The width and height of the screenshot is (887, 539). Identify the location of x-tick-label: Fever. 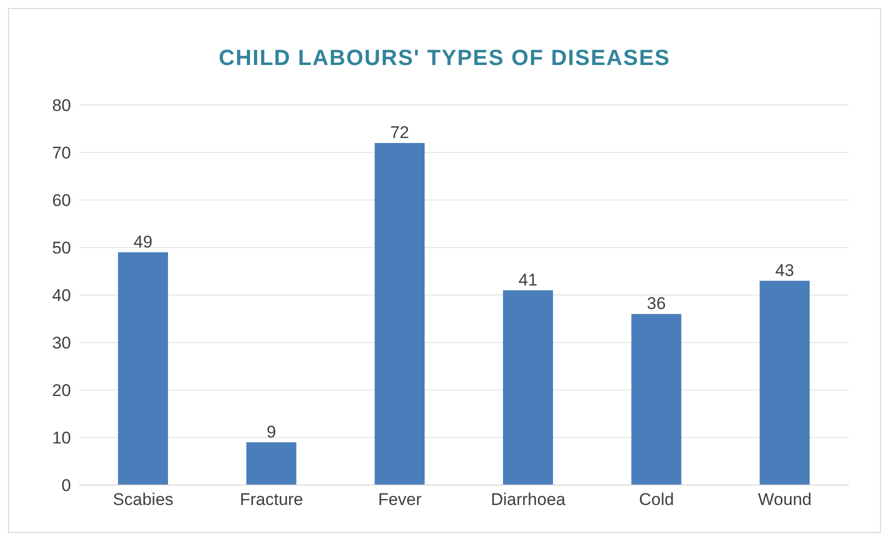
(400, 500).